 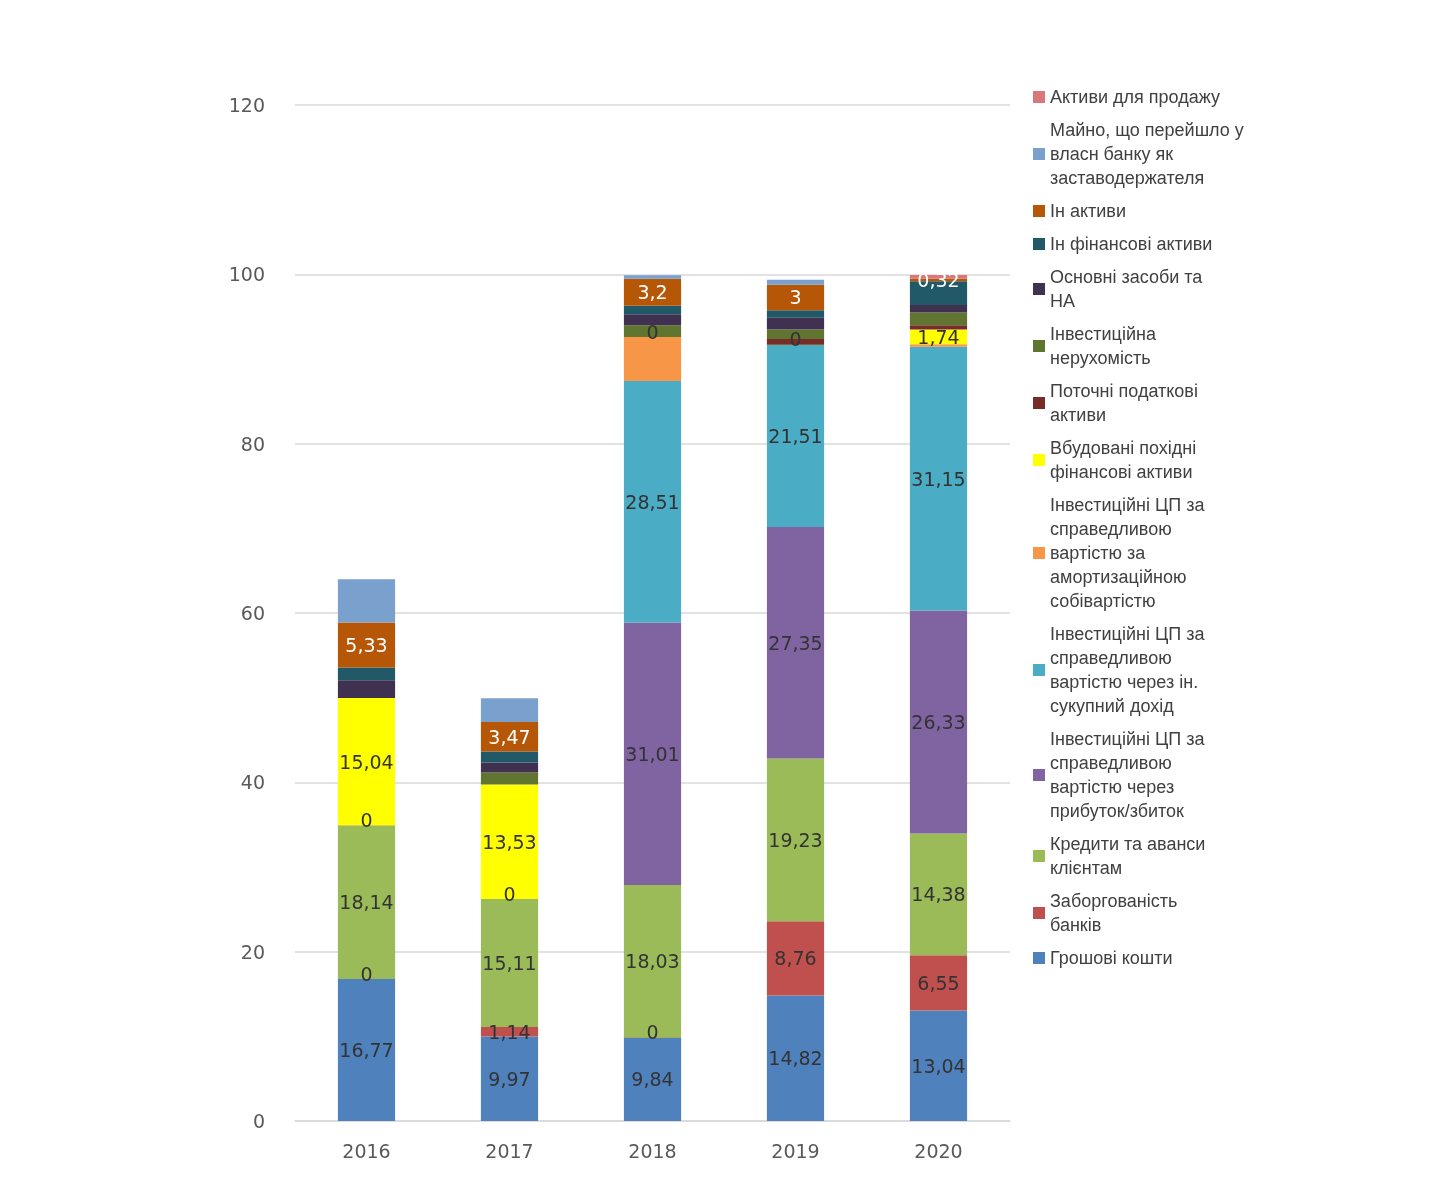 What do you see at coordinates (1130, 856) in the screenshot?
I see `legend-label: Кредити та аванси клієнтам` at bounding box center [1130, 856].